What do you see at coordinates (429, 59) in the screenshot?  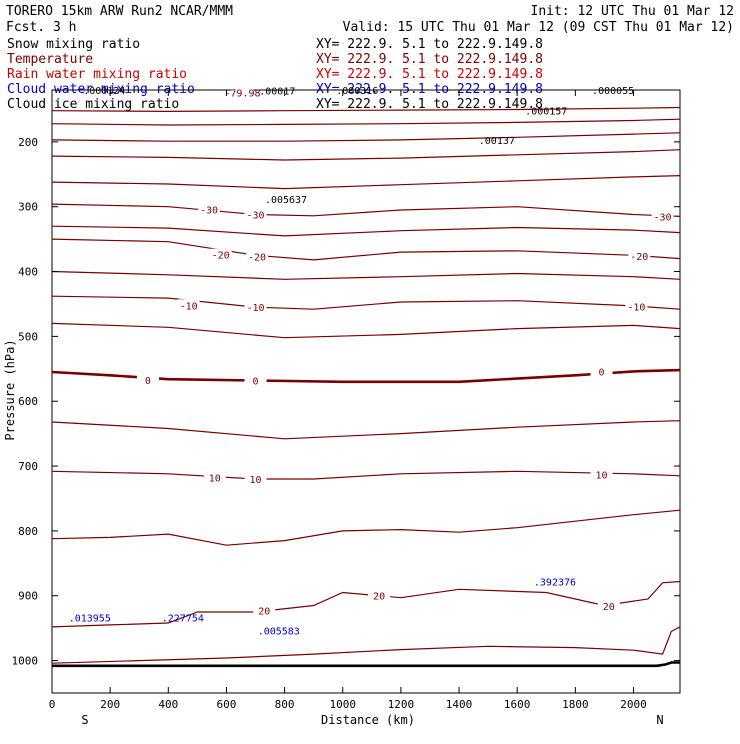 I see `legend-xy-1: XY= 222.9. 5.1 to 222.9.149.8` at bounding box center [429, 59].